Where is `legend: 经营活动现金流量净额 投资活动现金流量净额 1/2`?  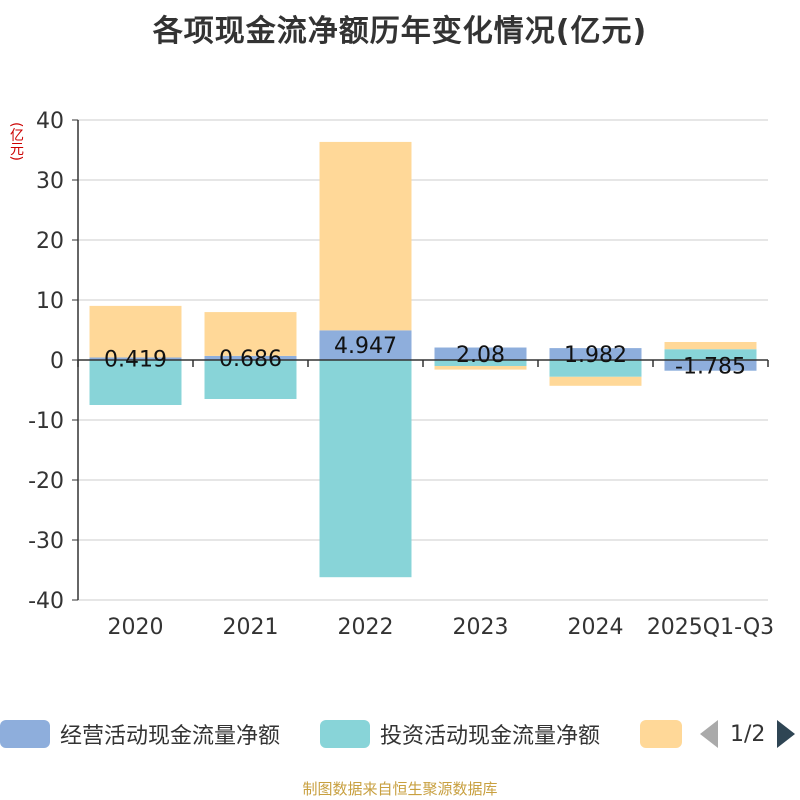 legend: 经营活动现金流量净额 投资活动现金流量净额 1/2 is located at coordinates (400, 736).